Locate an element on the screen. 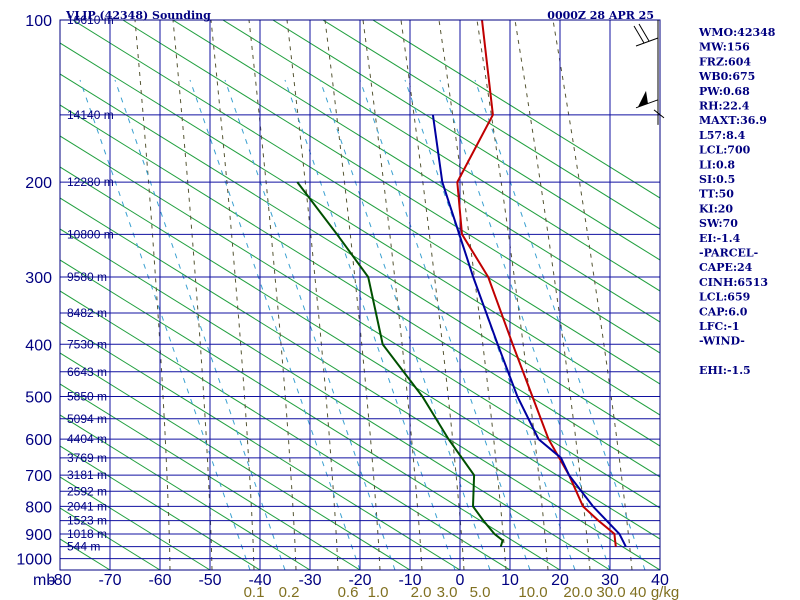 This screenshot has height=600, width=800. temperature-tick-label: -80 is located at coordinates (59, 580).